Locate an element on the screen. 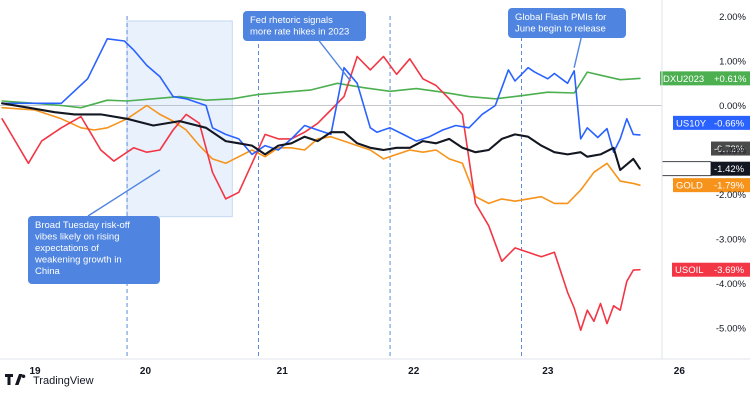 Image resolution: width=750 pixels, height=414 pixels. series-label-gold: GOLD -1.79% is located at coordinates (711, 185).